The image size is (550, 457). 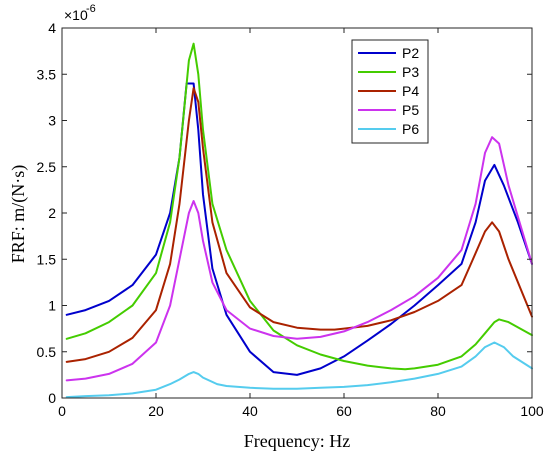 What do you see at coordinates (390, 91) in the screenshot?
I see `legend: P2 P3 P4 P5 P6` at bounding box center [390, 91].